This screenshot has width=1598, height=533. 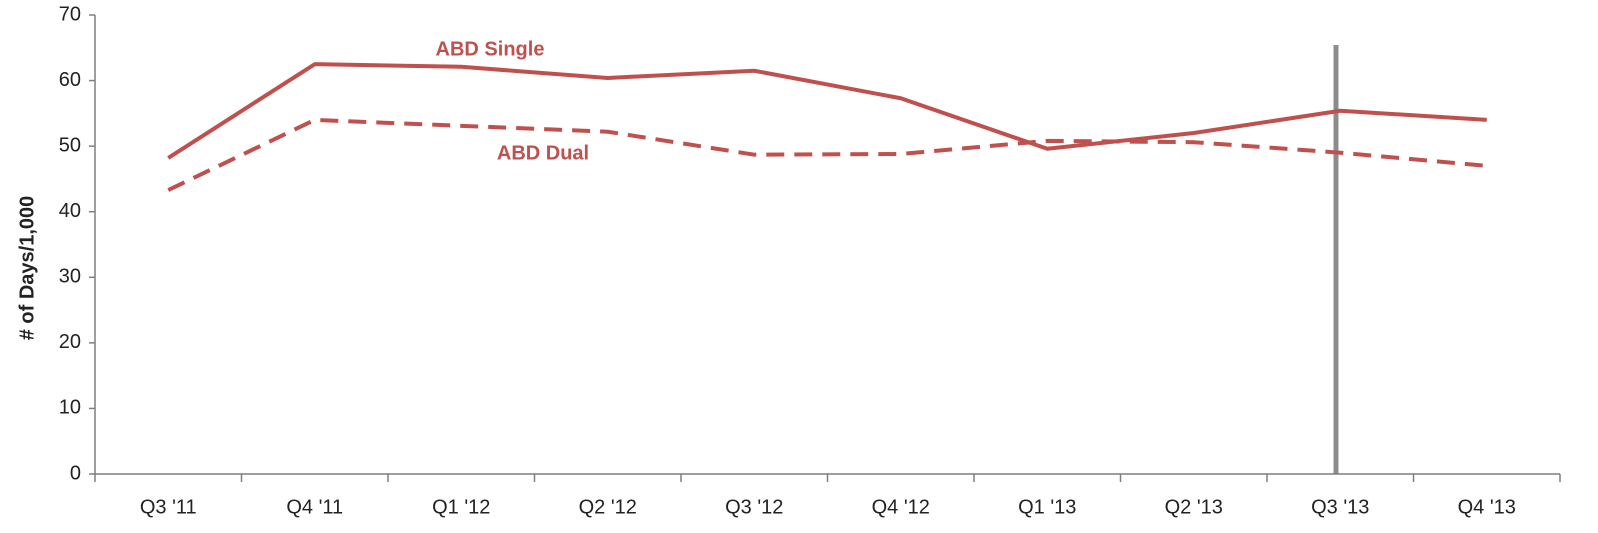 I want to click on x-tick-label: Q4 '11, so click(x=314, y=507).